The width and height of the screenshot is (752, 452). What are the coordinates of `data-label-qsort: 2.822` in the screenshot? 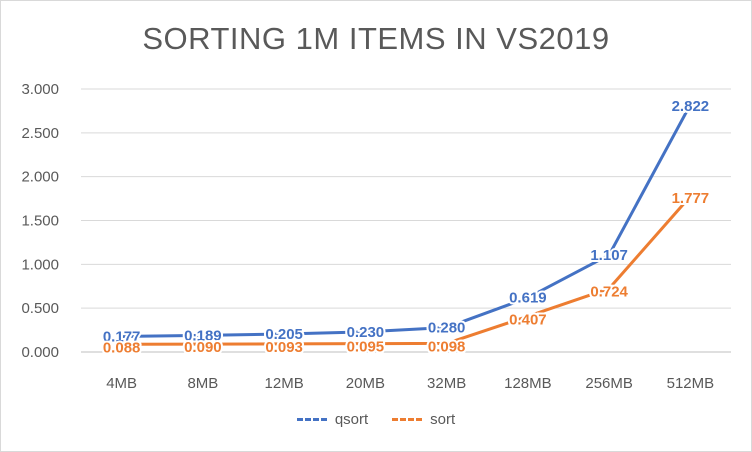 It's located at (691, 106).